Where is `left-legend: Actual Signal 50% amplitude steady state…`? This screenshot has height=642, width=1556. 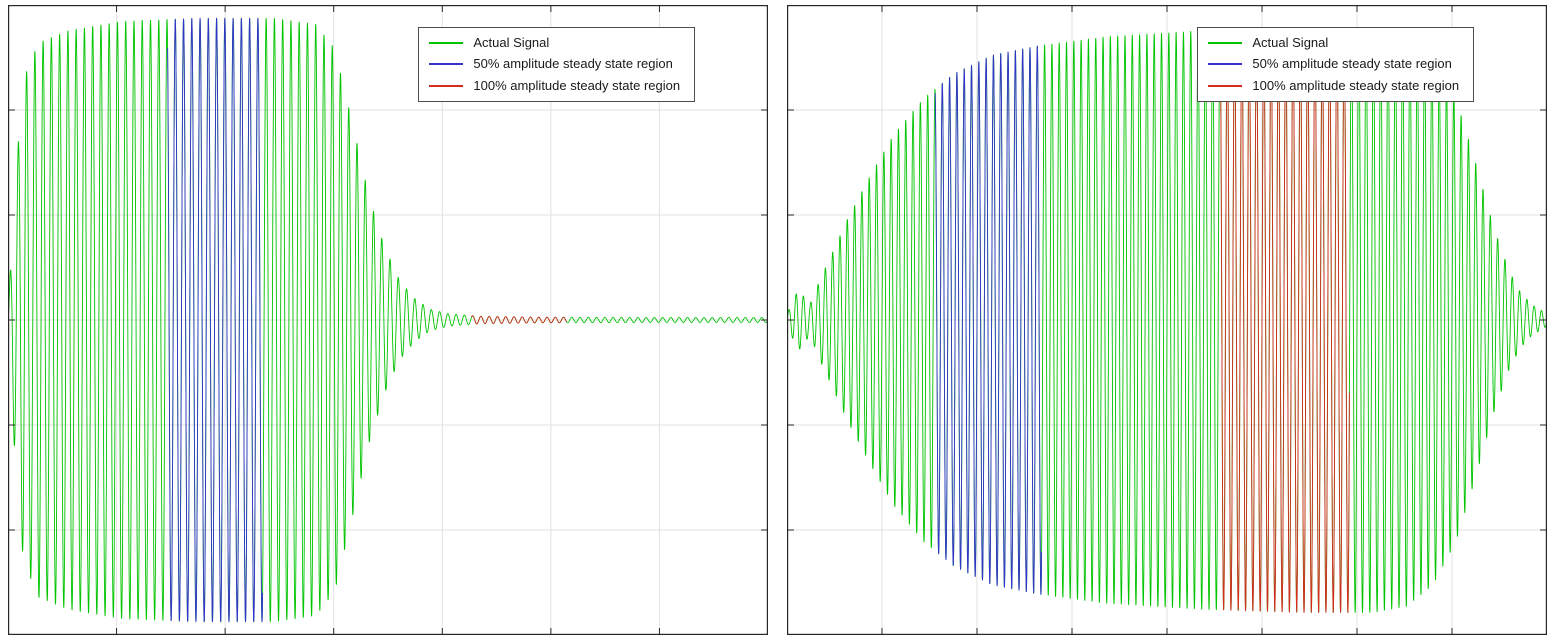
left-legend: Actual Signal 50% amplitude steady state… is located at coordinates (557, 64).